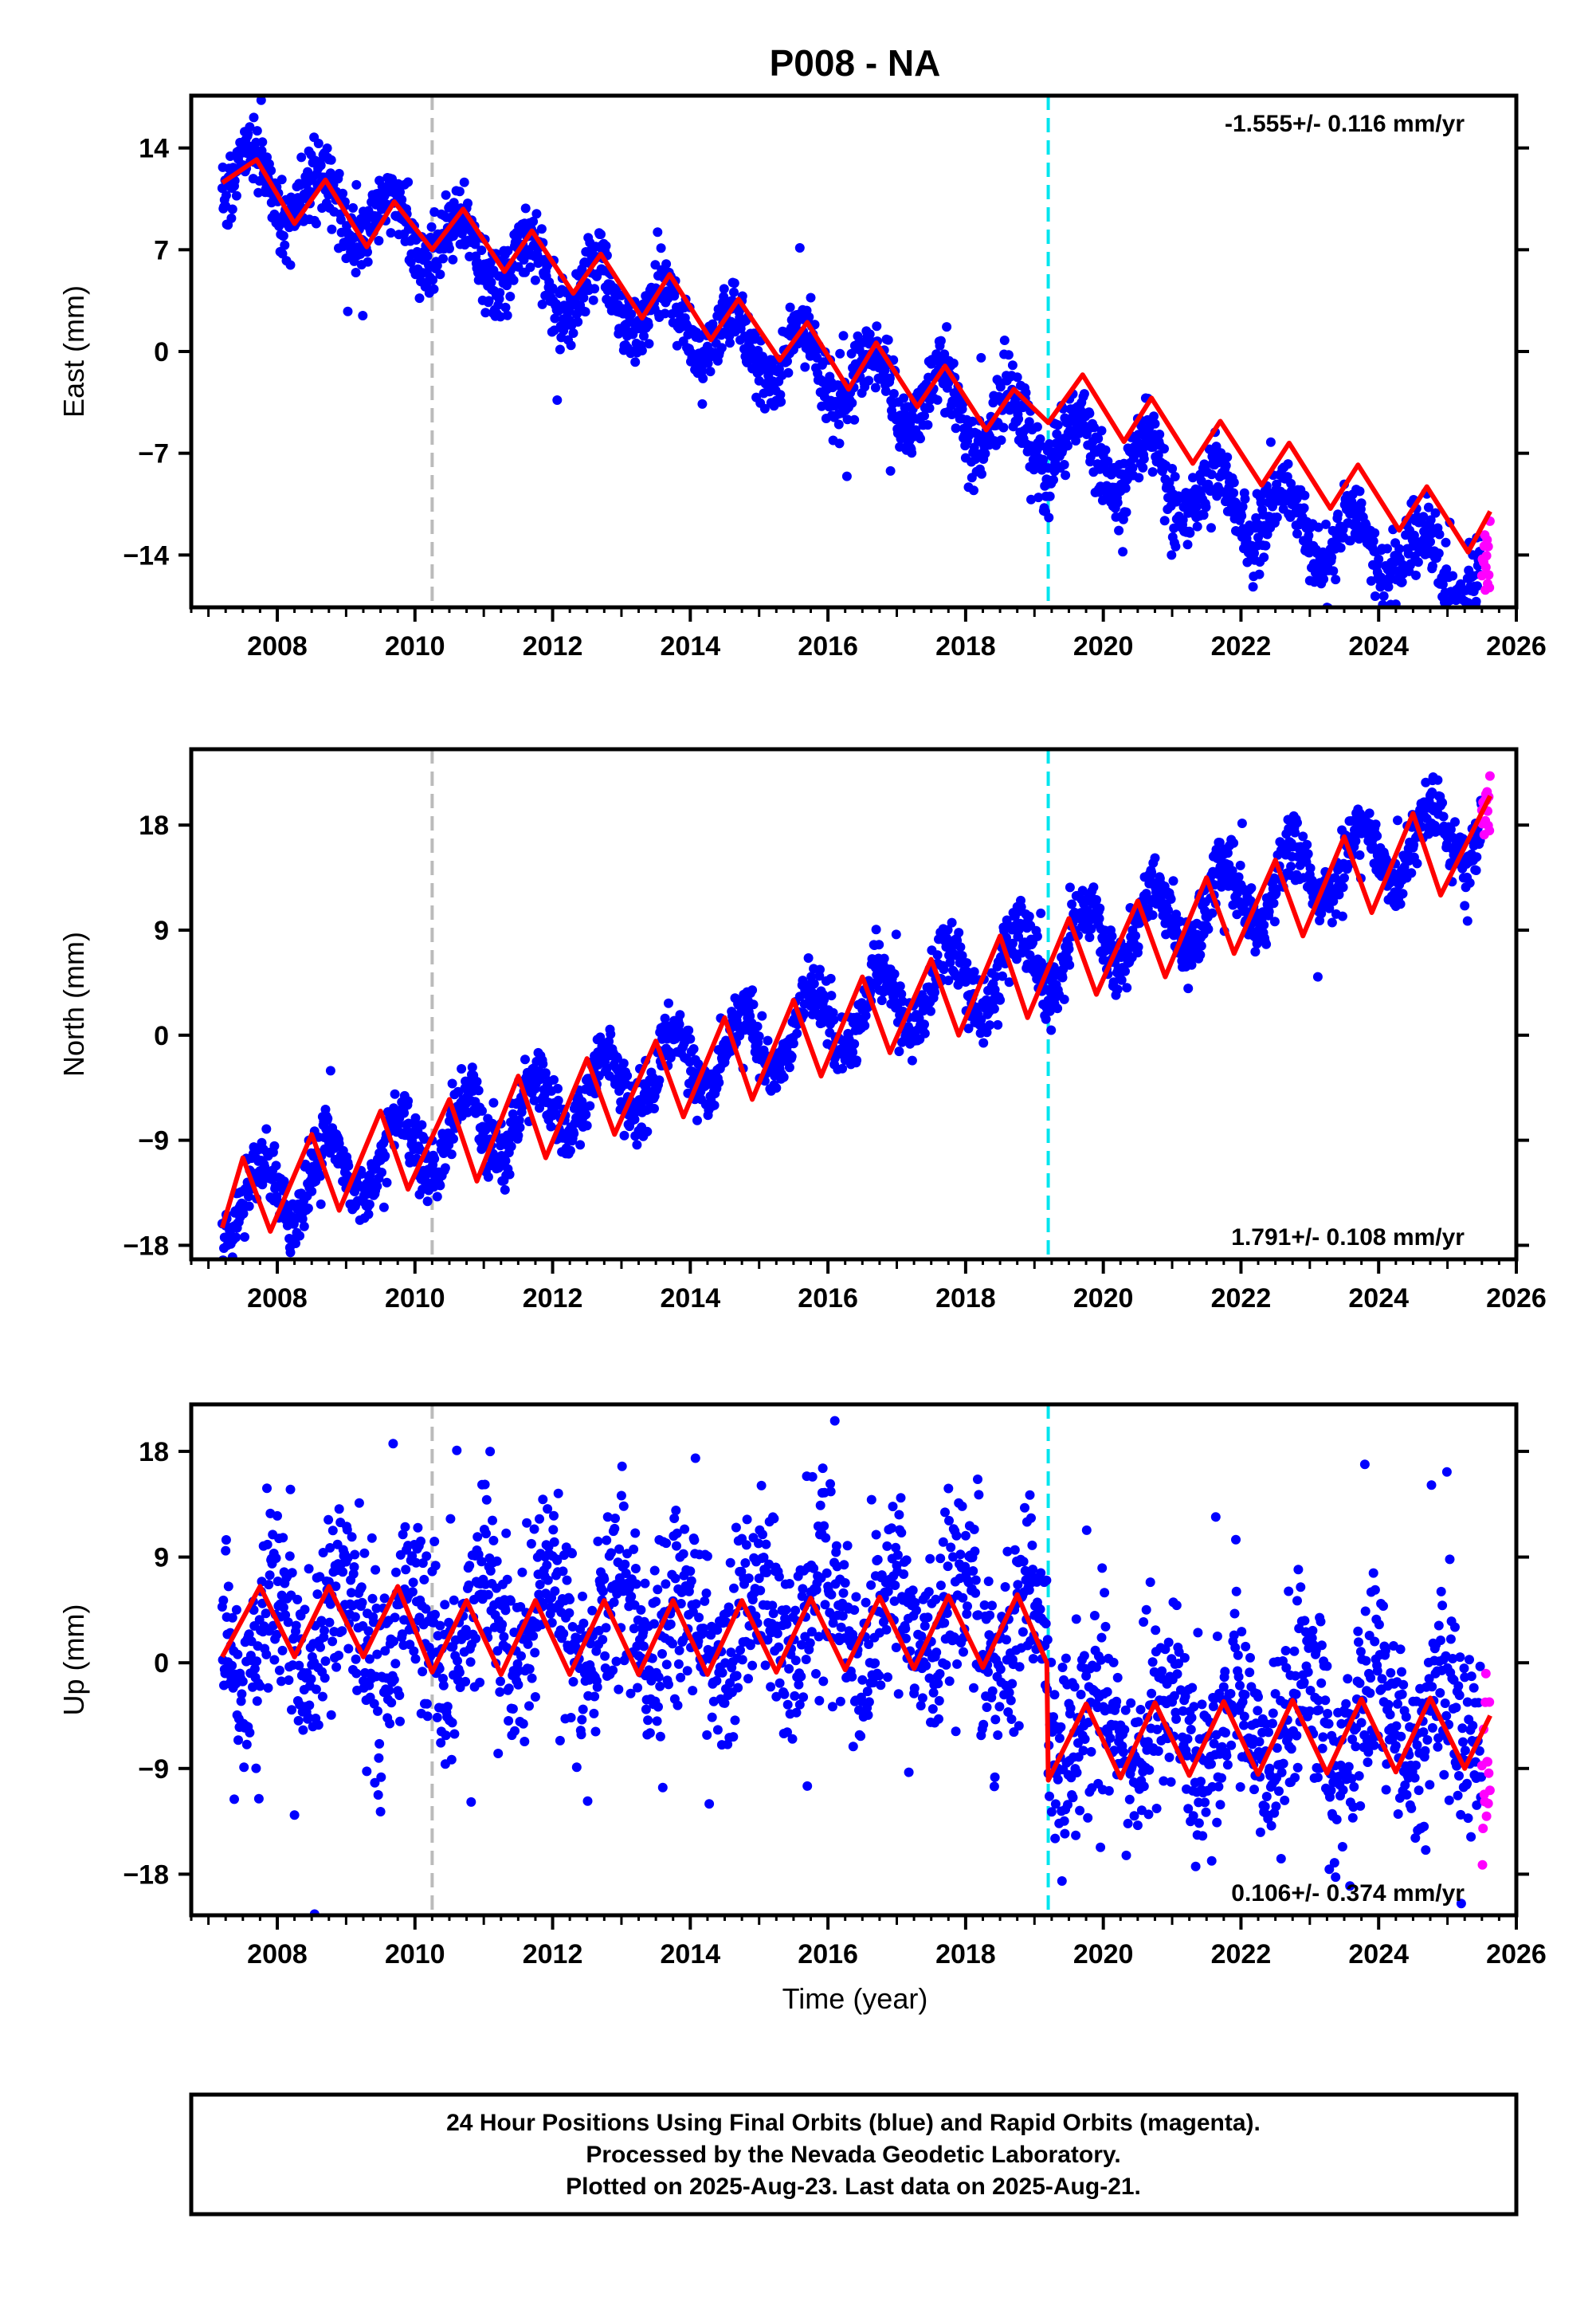 This screenshot has height=2313, width=1596. Describe the element at coordinates (1104, 1298) in the screenshot. I see `north-x-tick-label: 2020` at that location.